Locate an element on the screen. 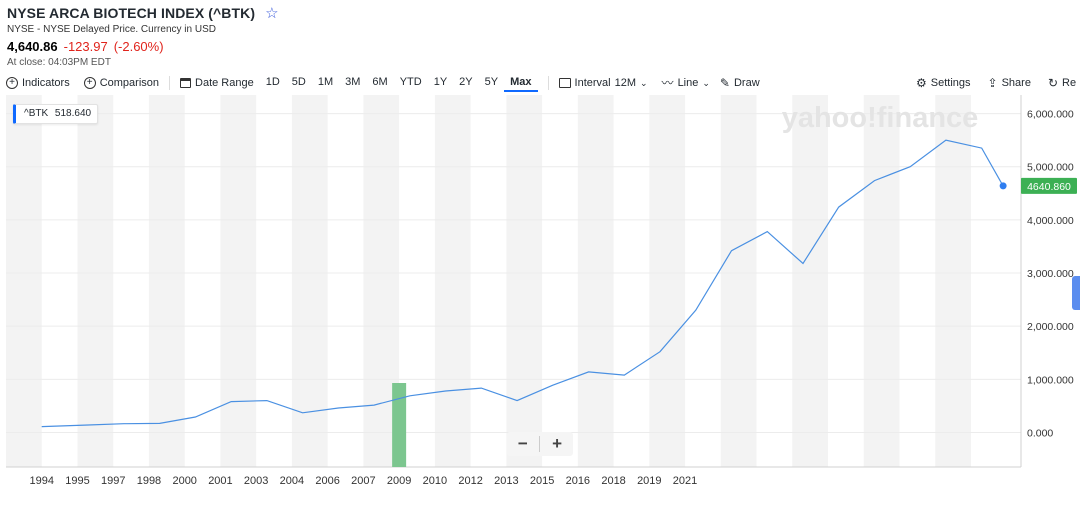 Image resolution: width=1080 pixels, height=508 pixels. x-tick-label: 1994 is located at coordinates (41, 481).